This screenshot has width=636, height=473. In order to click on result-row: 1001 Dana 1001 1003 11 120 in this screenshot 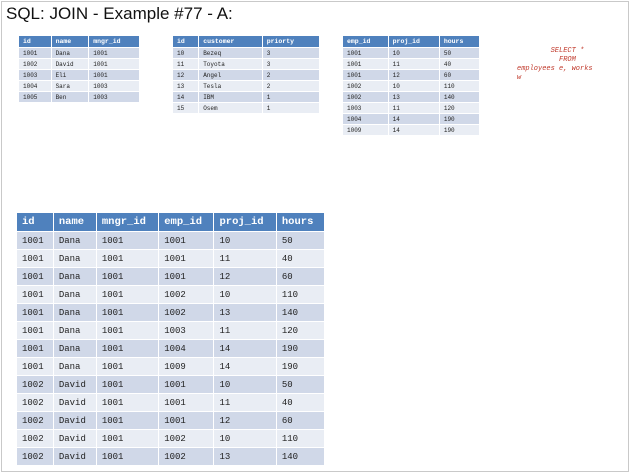, I will do `click(170, 330)`.